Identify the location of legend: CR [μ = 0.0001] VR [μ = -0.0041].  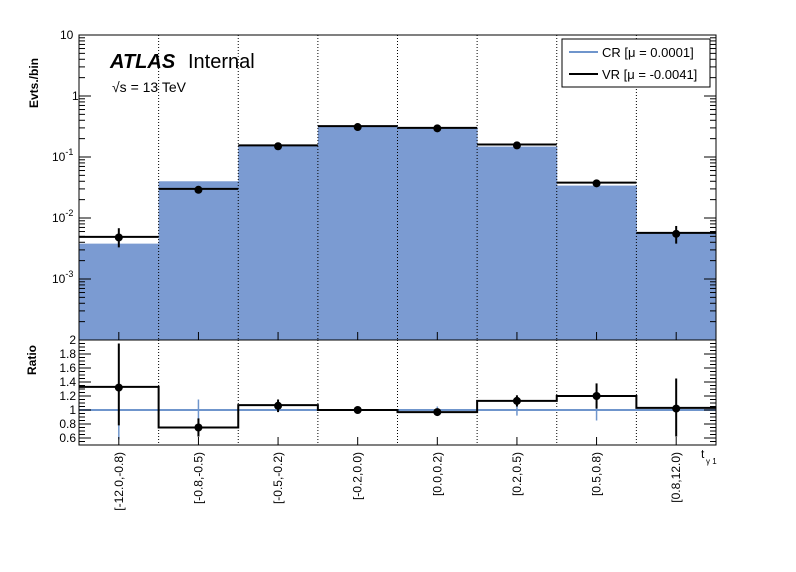
(636, 63).